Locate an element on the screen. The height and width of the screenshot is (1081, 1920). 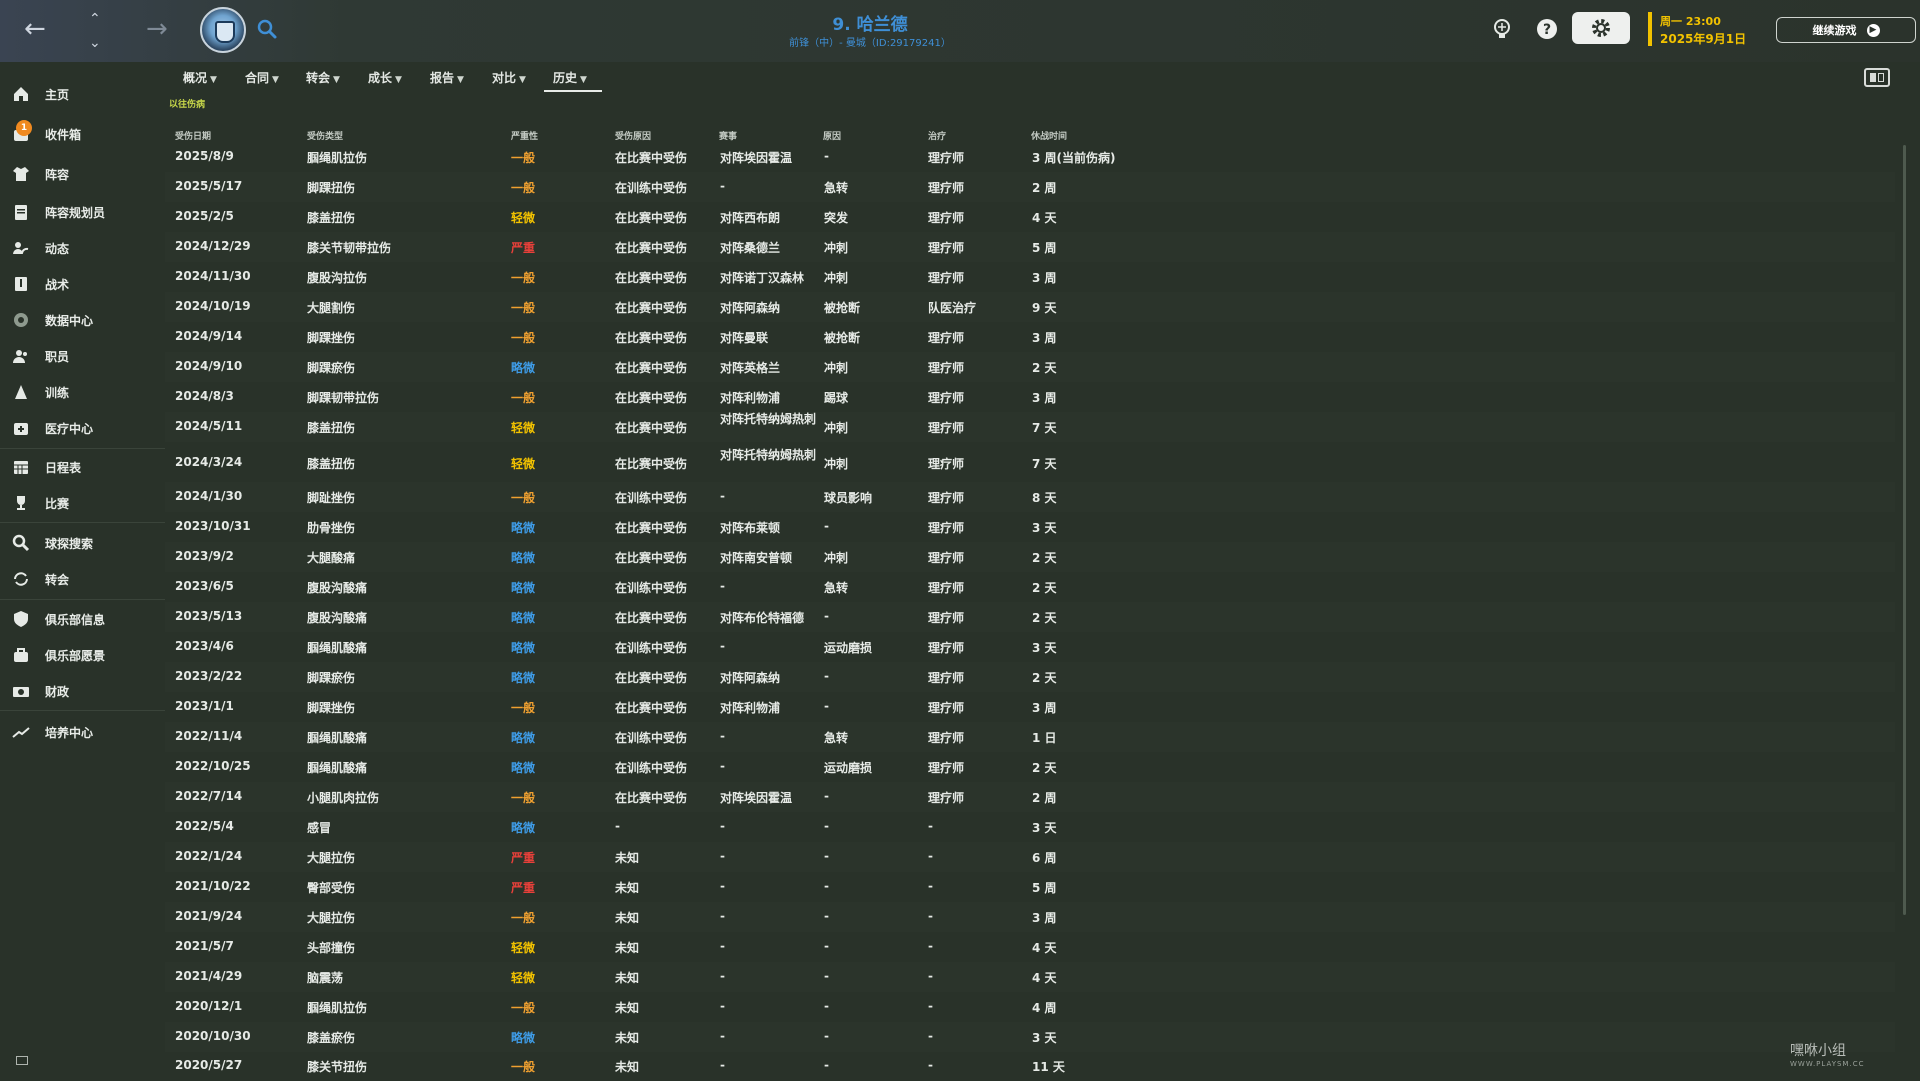
sidebar-item-club-vision: 俱乐部愿景 is located at coordinates (82, 655).